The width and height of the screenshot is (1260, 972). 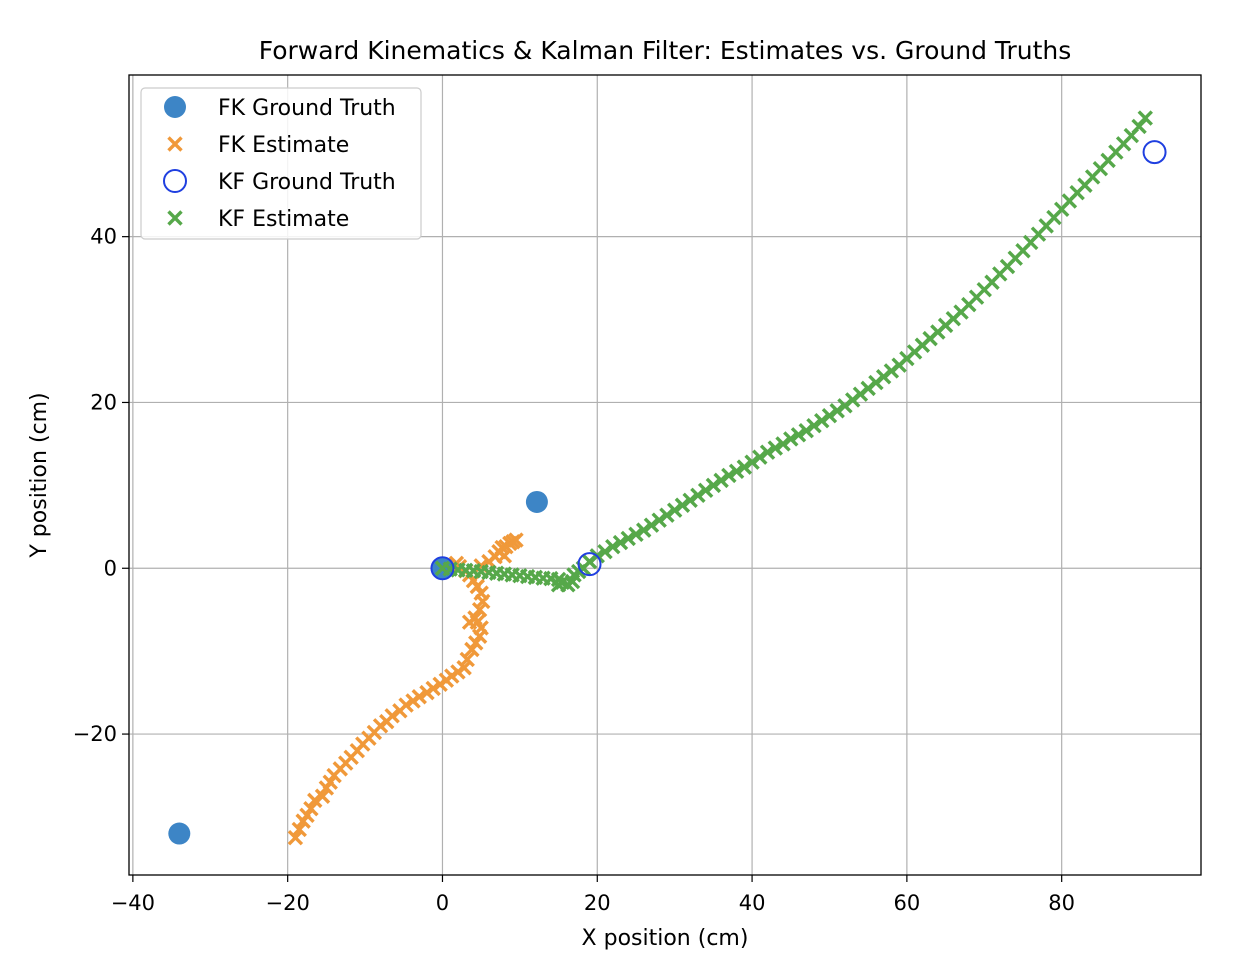 What do you see at coordinates (597, 903) in the screenshot?
I see `x-tick-label: 20` at bounding box center [597, 903].